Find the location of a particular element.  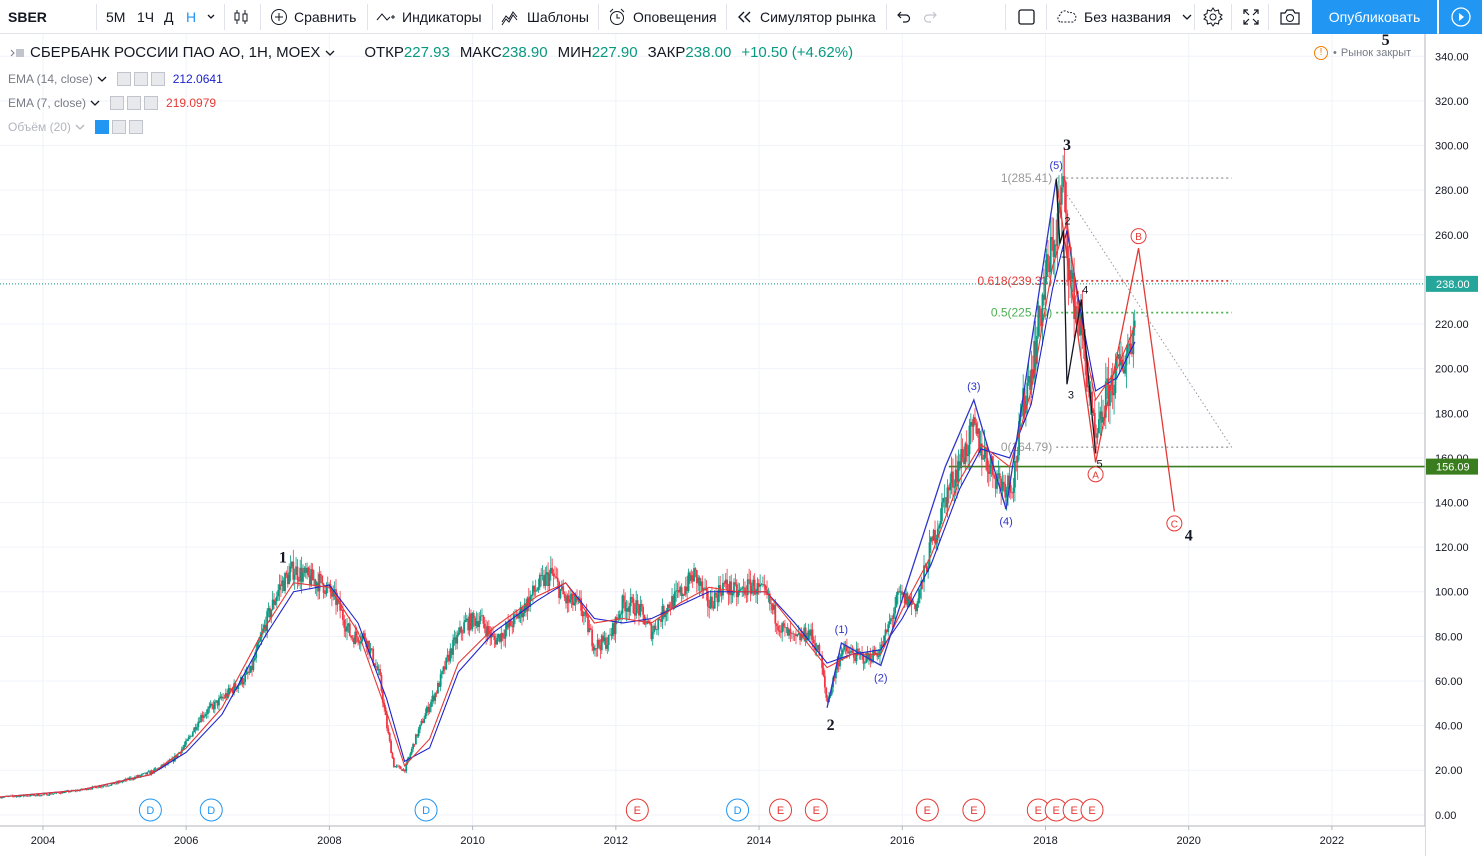

fullscreen-button is located at coordinates (1251, 17).